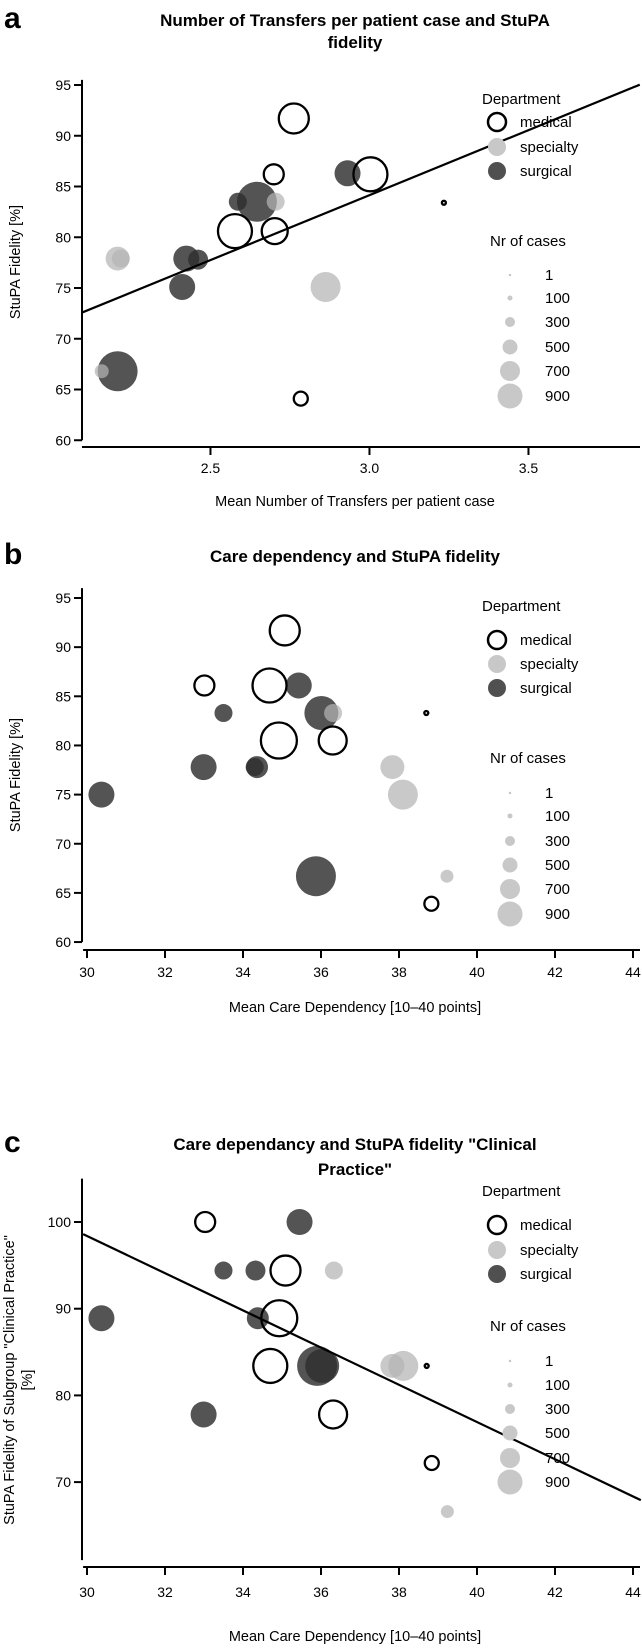  What do you see at coordinates (355, 556) in the screenshot?
I see `chart-title: Care dependency and StuPA fidelity` at bounding box center [355, 556].